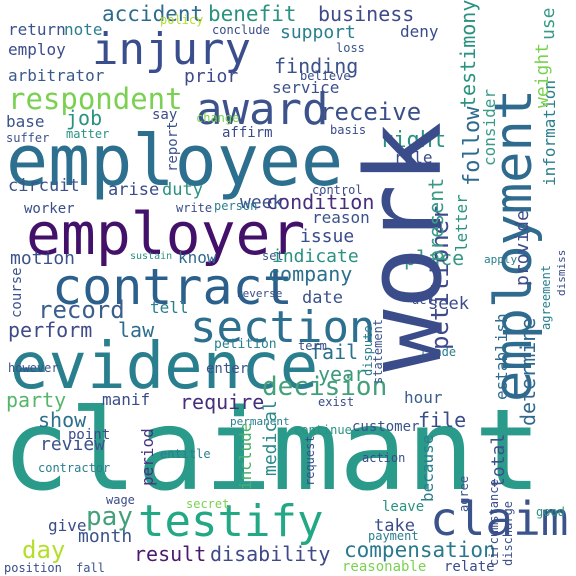 This screenshot has width=576, height=576. Describe the element at coordinates (327, 236) in the screenshot. I see `word-issue: issue` at that location.